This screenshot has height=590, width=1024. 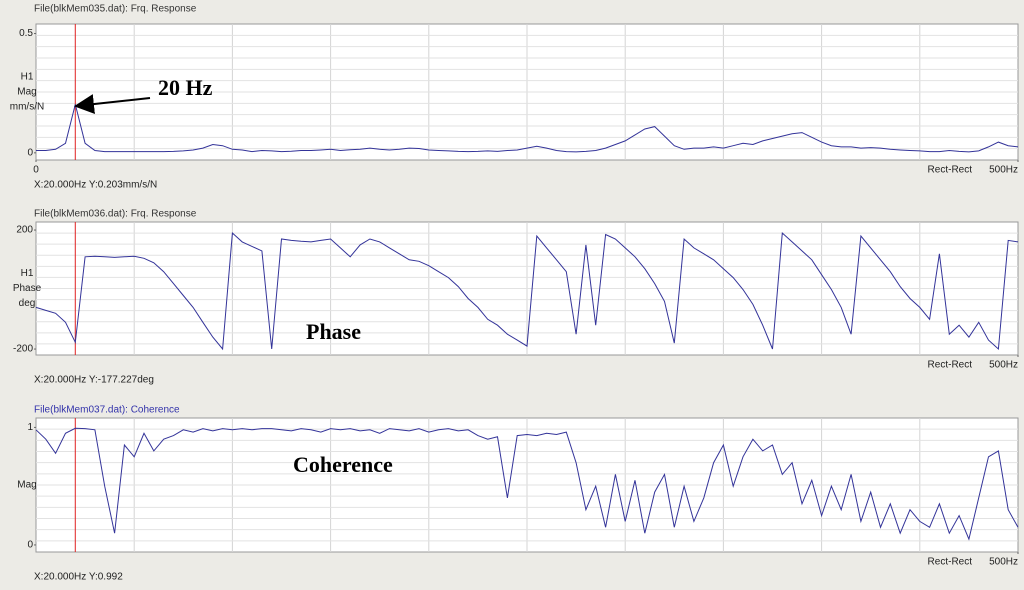 What do you see at coordinates (115, 214) in the screenshot?
I see `panel-title: File(blkMem036.dat): Frq. Response` at bounding box center [115, 214].